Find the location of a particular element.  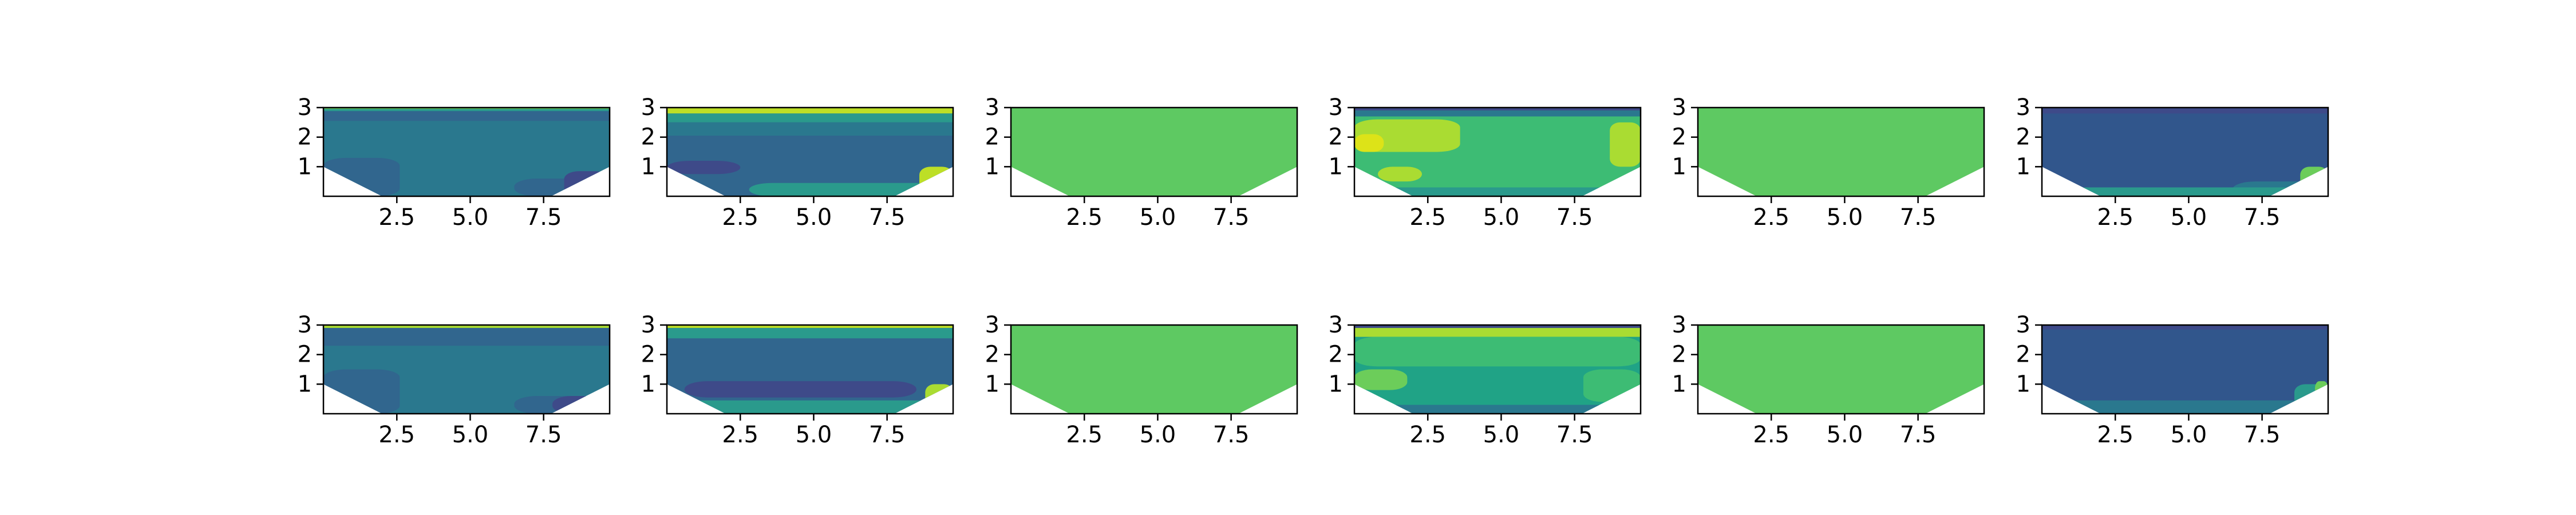

subplot-11: 1 2 3 2.5 5.0 7.5 is located at coordinates (1828, 380).